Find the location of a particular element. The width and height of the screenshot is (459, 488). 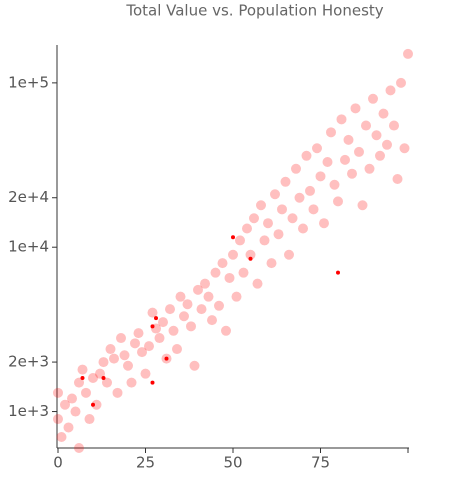

y-tick-label: 2e+3 is located at coordinates (28, 362).